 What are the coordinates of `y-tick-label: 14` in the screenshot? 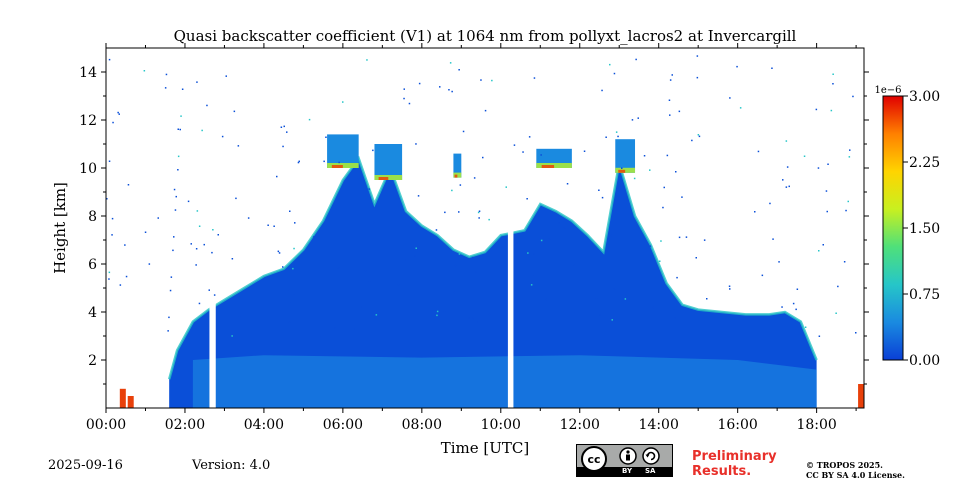 It's located at (88, 73).